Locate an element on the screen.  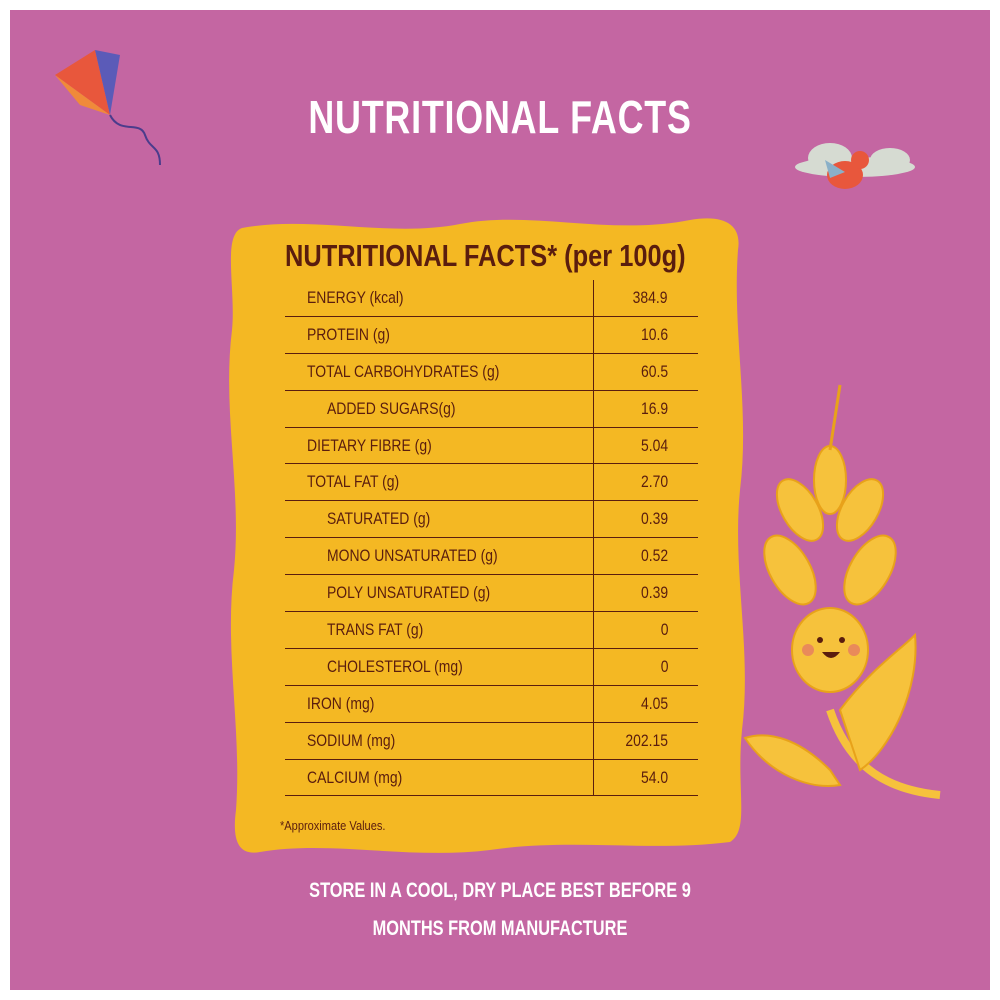
row-value-cell: 5.04 is located at coordinates (645, 445).